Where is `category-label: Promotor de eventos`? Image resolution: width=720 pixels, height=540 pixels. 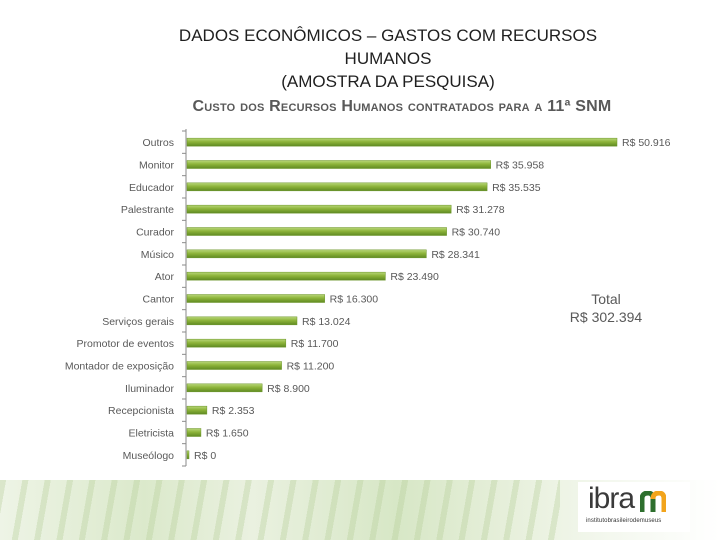
category-label: Promotor de eventos is located at coordinates (125, 344).